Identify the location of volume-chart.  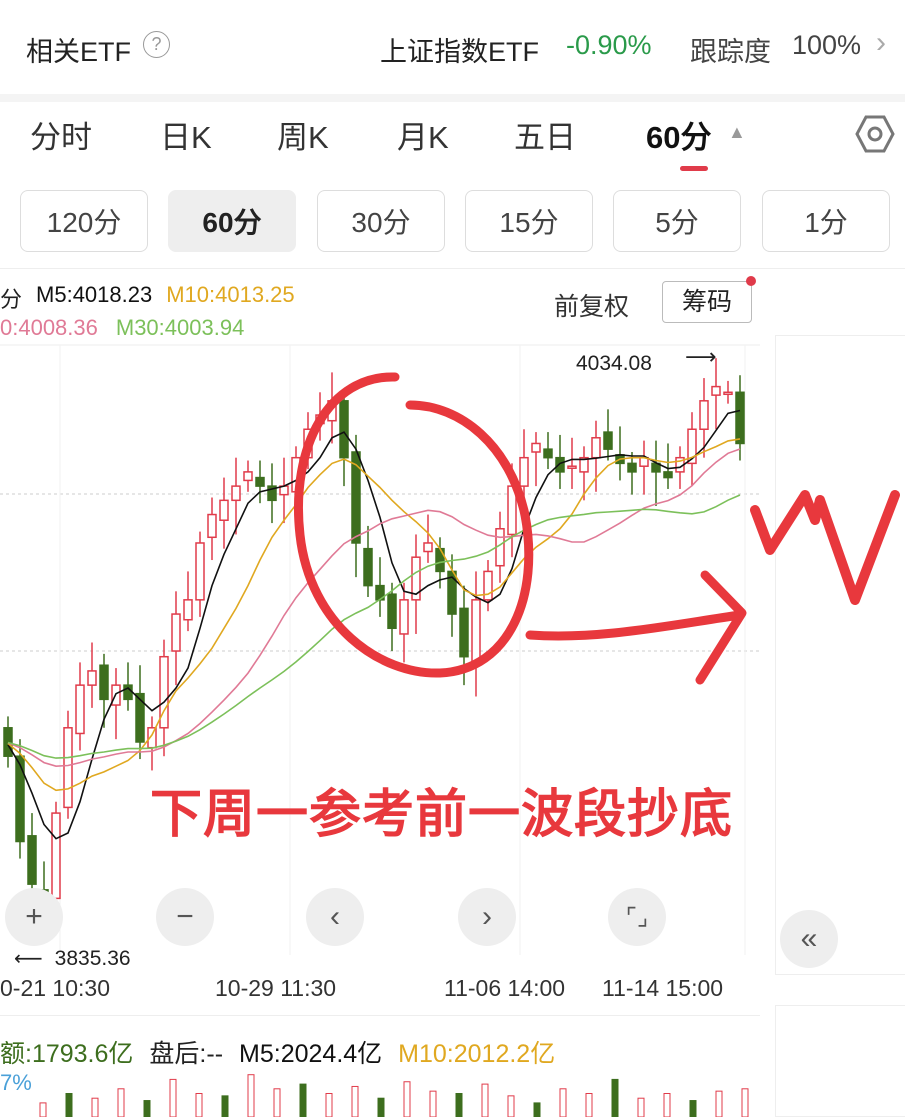
(394, 1095).